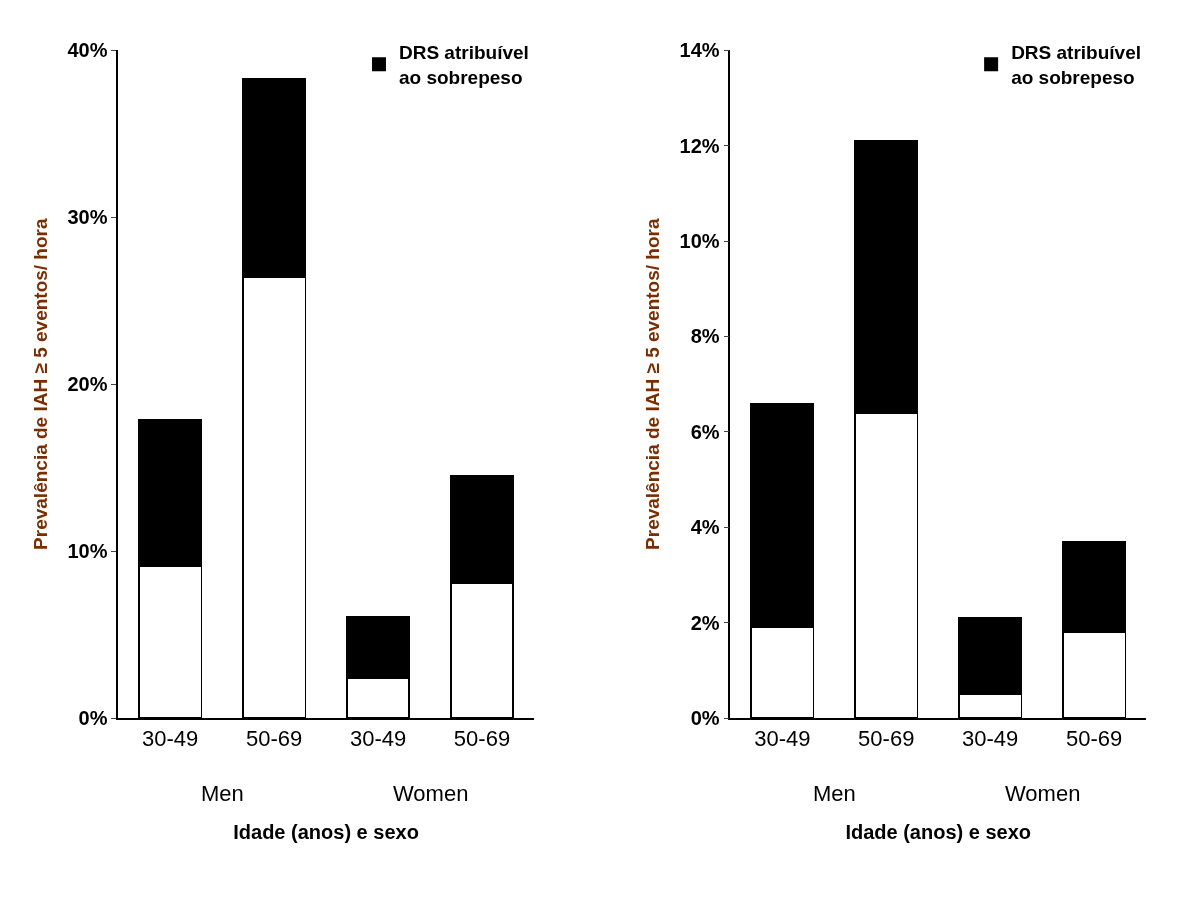 This screenshot has height=912, width=1185. I want to click on y-tick-label: 14%, so click(699, 50).